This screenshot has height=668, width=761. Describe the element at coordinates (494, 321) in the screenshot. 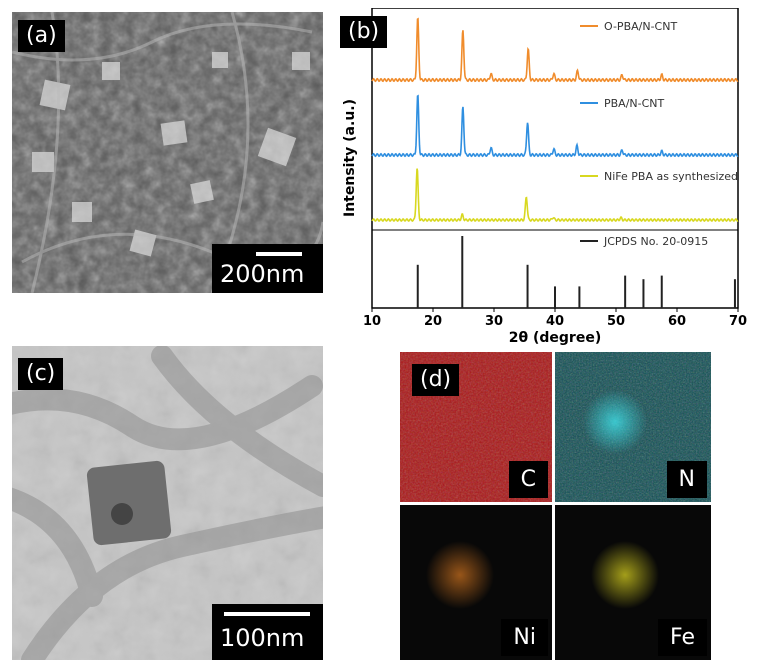

I see `x-tick-label: 30` at that location.